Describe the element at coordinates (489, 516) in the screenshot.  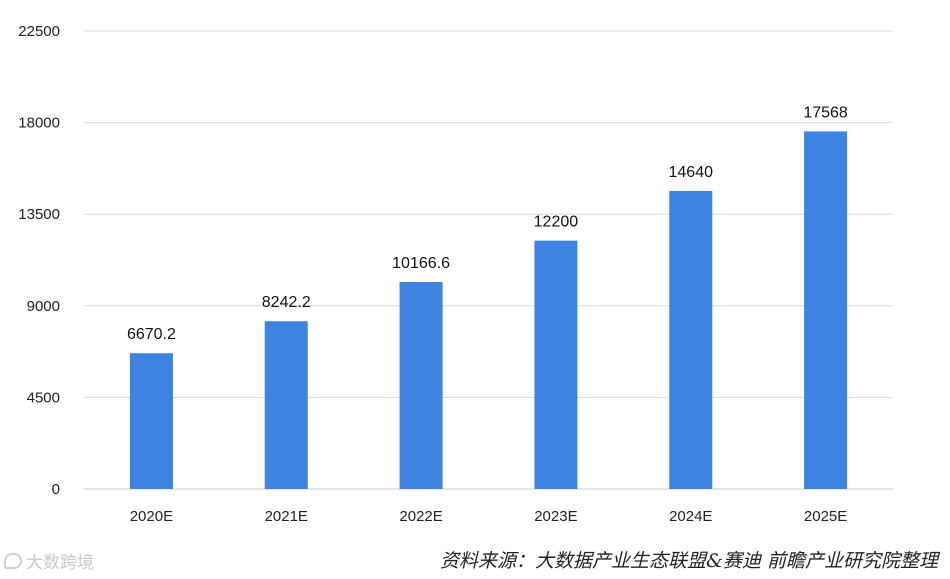
I see `x-axis-labels: 2020E 2021E 2022E 2023E 2024E 2025E` at that location.